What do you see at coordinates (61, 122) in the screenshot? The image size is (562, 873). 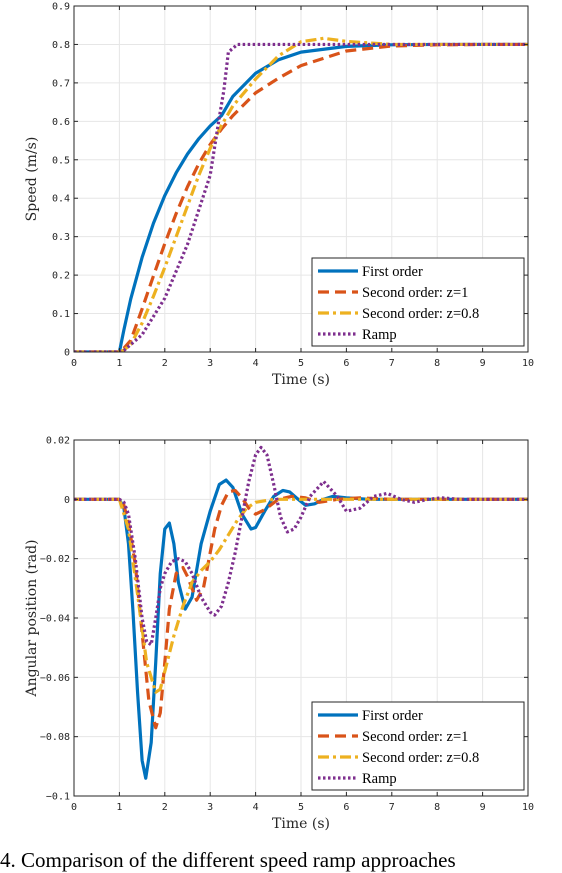 I see `y-tick-label: 0.6` at bounding box center [61, 122].